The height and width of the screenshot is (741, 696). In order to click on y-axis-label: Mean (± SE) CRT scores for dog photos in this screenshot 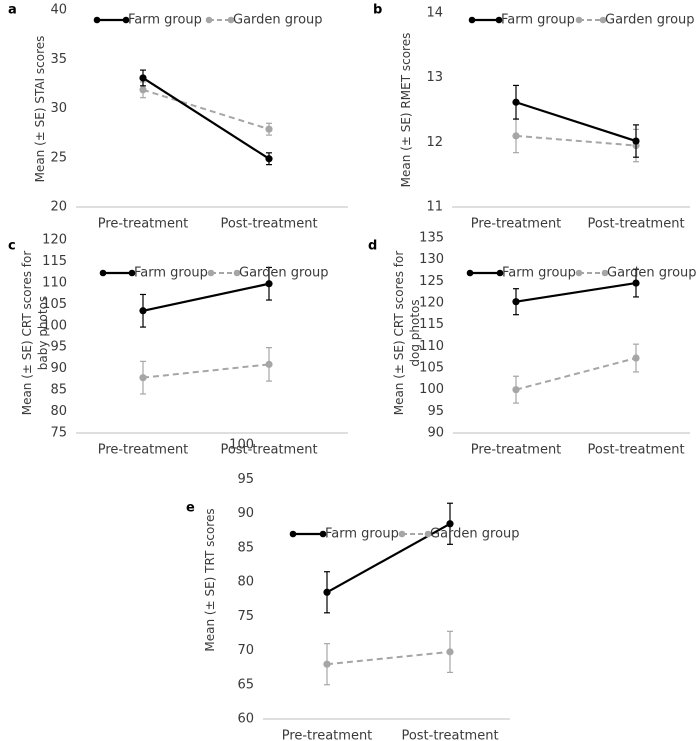, I will do `click(407, 333)`.